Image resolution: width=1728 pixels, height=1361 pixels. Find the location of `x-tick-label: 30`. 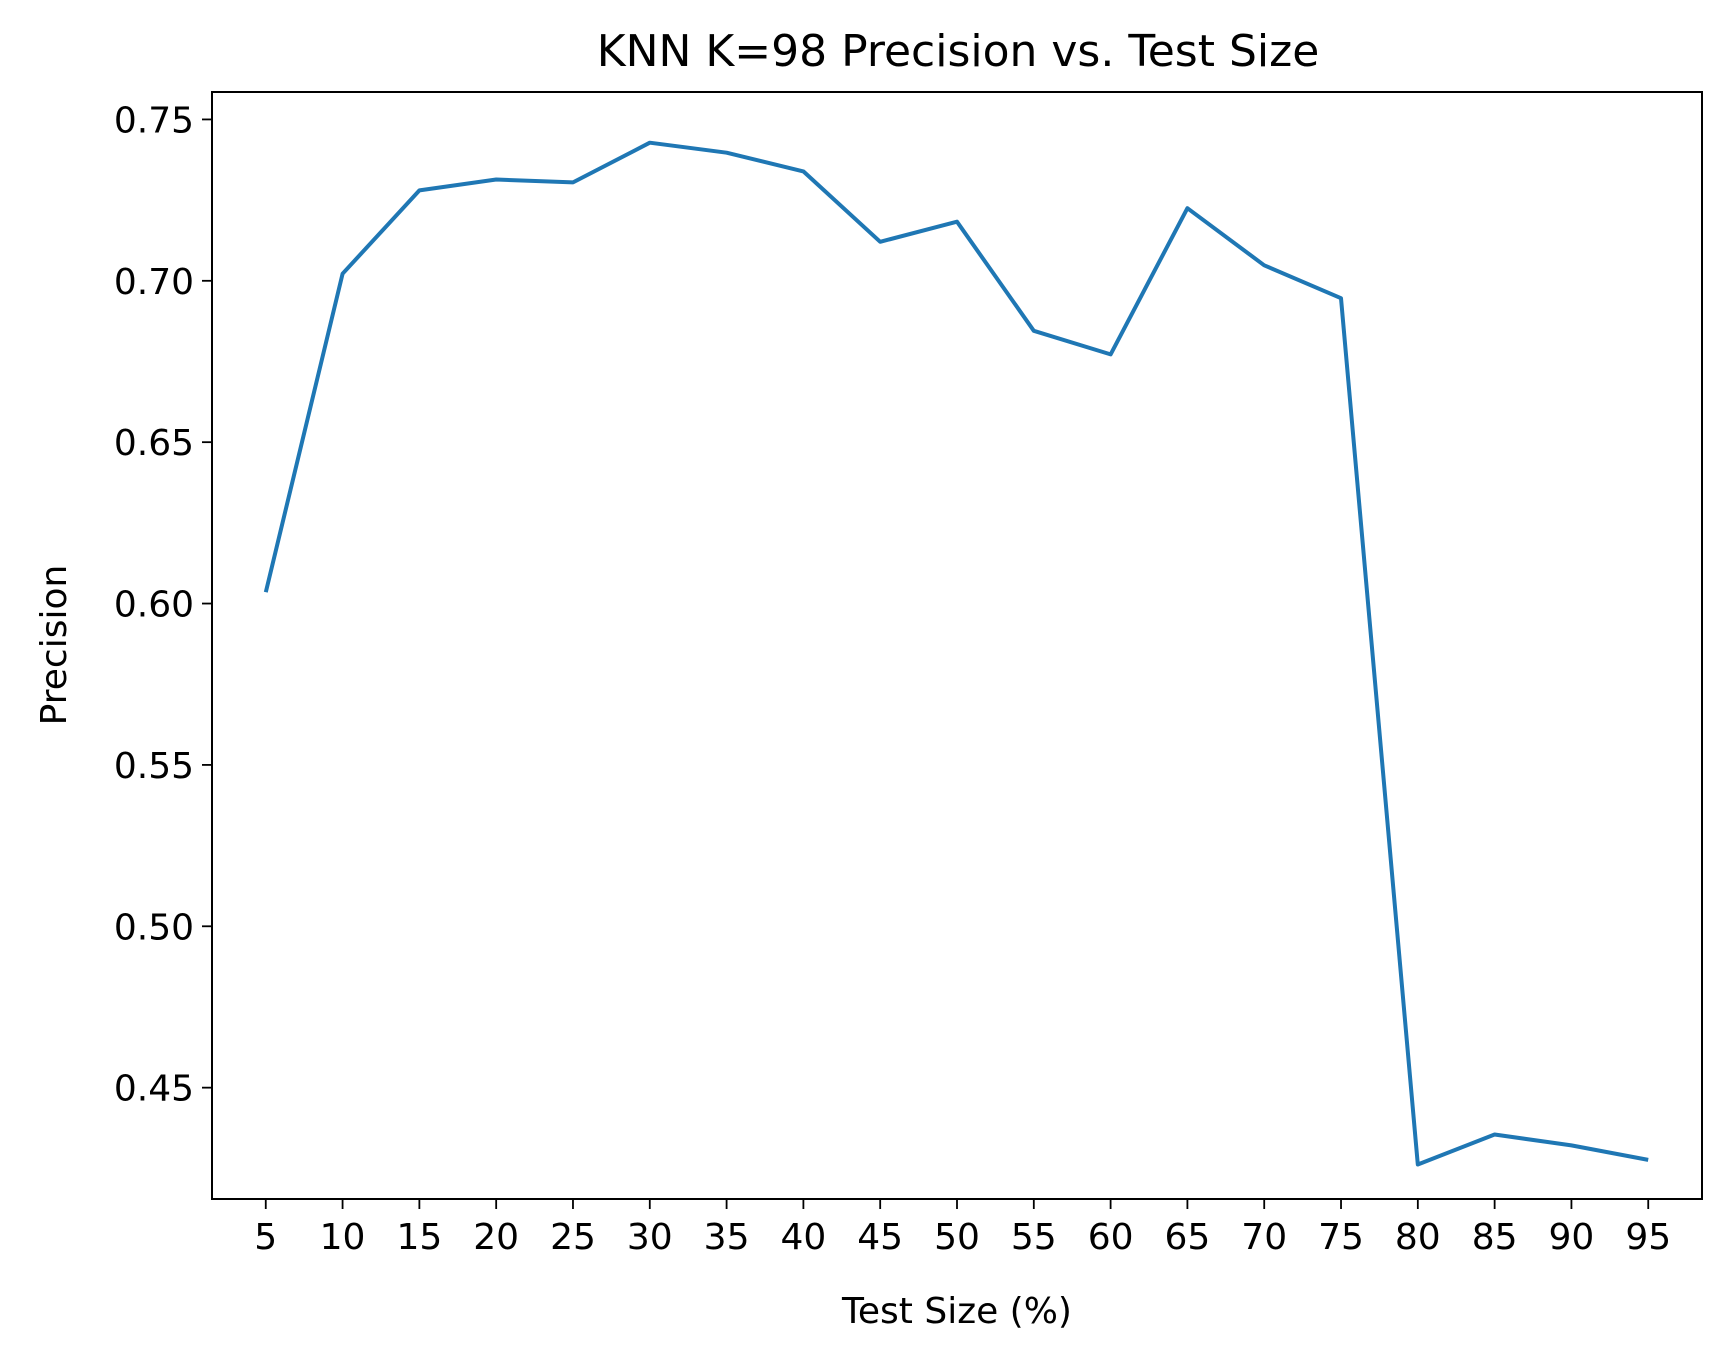

x-tick-label: 30 is located at coordinates (650, 1237).